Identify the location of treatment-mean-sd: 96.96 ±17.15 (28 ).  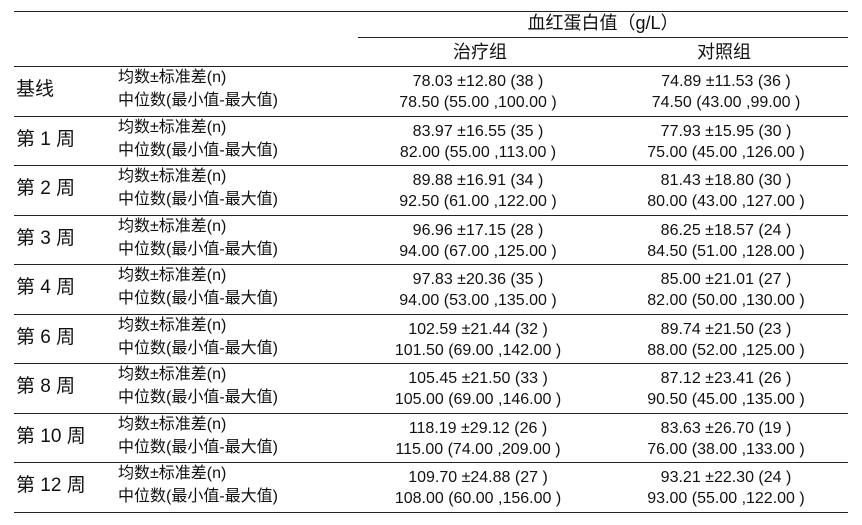
(478, 230).